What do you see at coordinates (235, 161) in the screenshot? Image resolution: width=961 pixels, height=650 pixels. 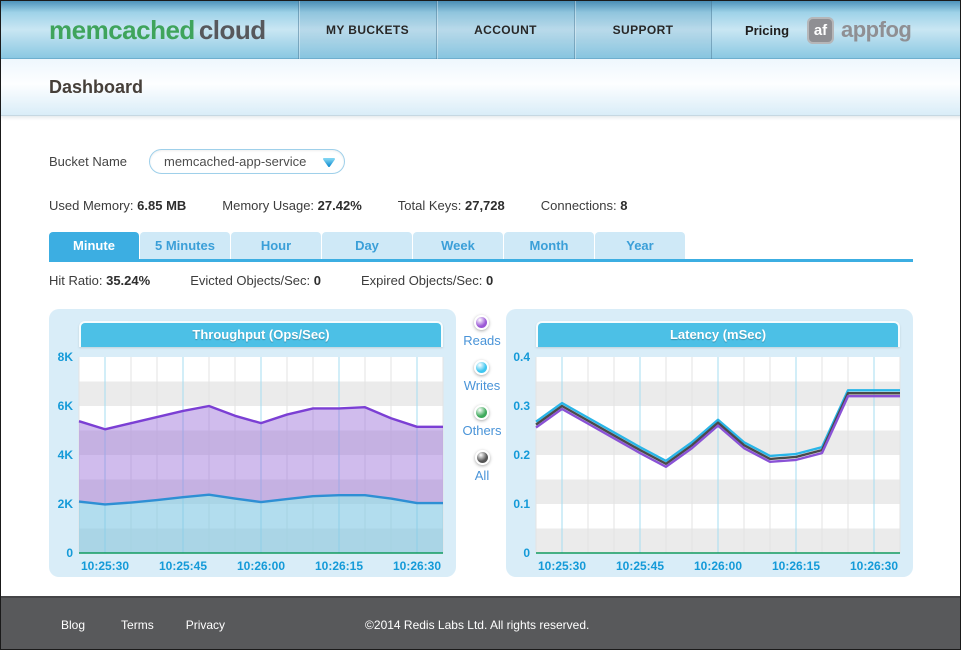 I see `bucket-selected-value: memcached-app-service` at bounding box center [235, 161].